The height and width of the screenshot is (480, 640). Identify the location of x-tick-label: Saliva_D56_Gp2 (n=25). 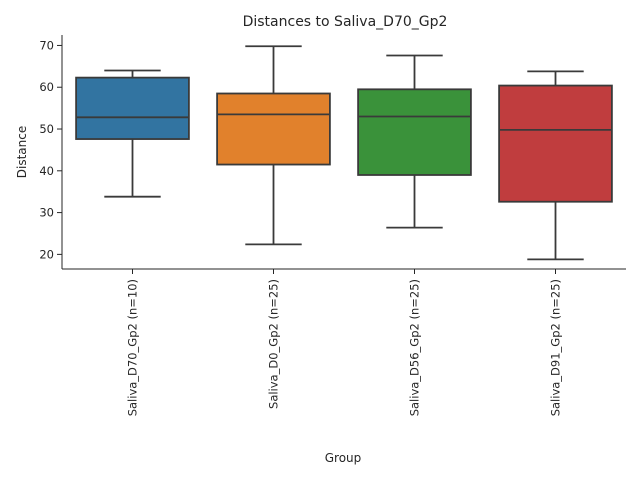
(415, 347).